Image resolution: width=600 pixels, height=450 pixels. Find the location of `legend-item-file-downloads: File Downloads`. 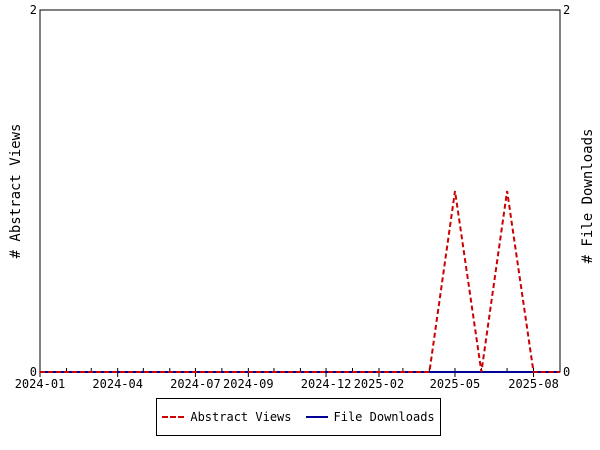

legend-item-file-downloads: File Downloads is located at coordinates (370, 417).